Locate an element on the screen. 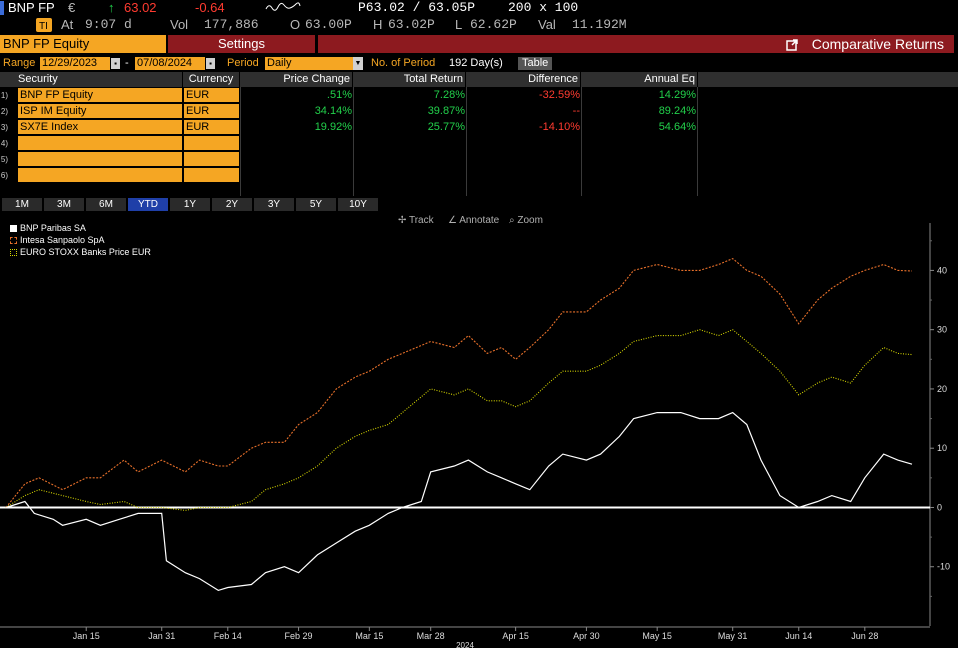  high-price: 63.02P is located at coordinates (411, 24).